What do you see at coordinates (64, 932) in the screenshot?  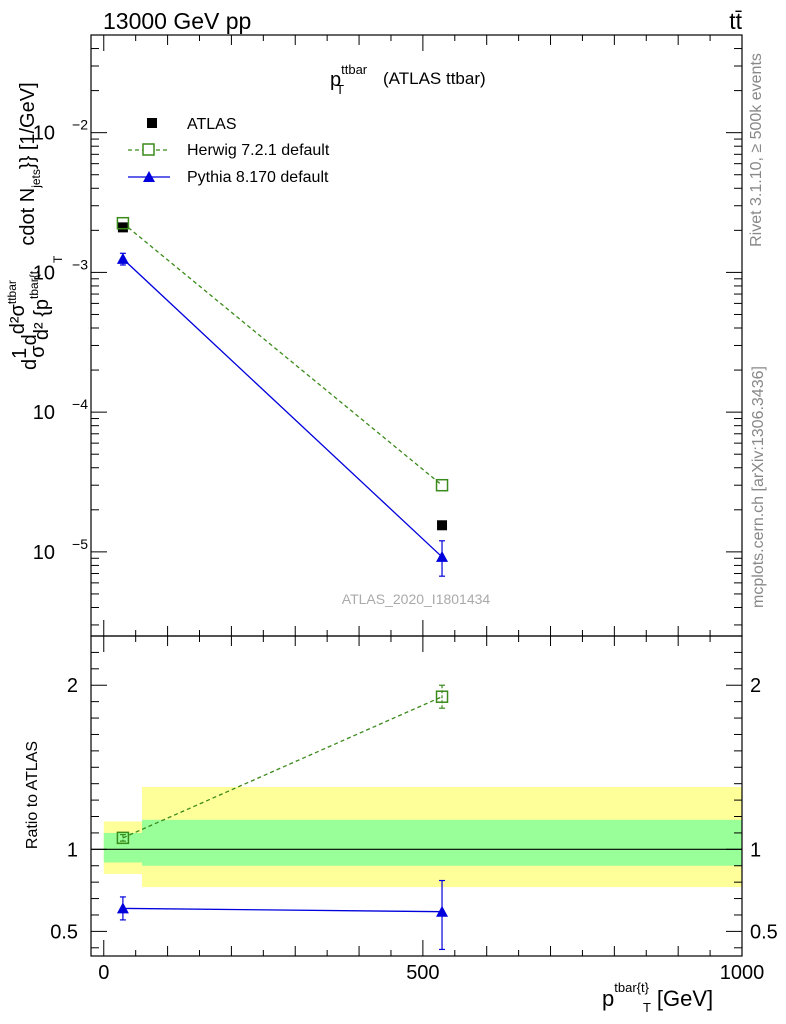 I see `ratio-y-tick-label-left: 0.5` at bounding box center [64, 932].